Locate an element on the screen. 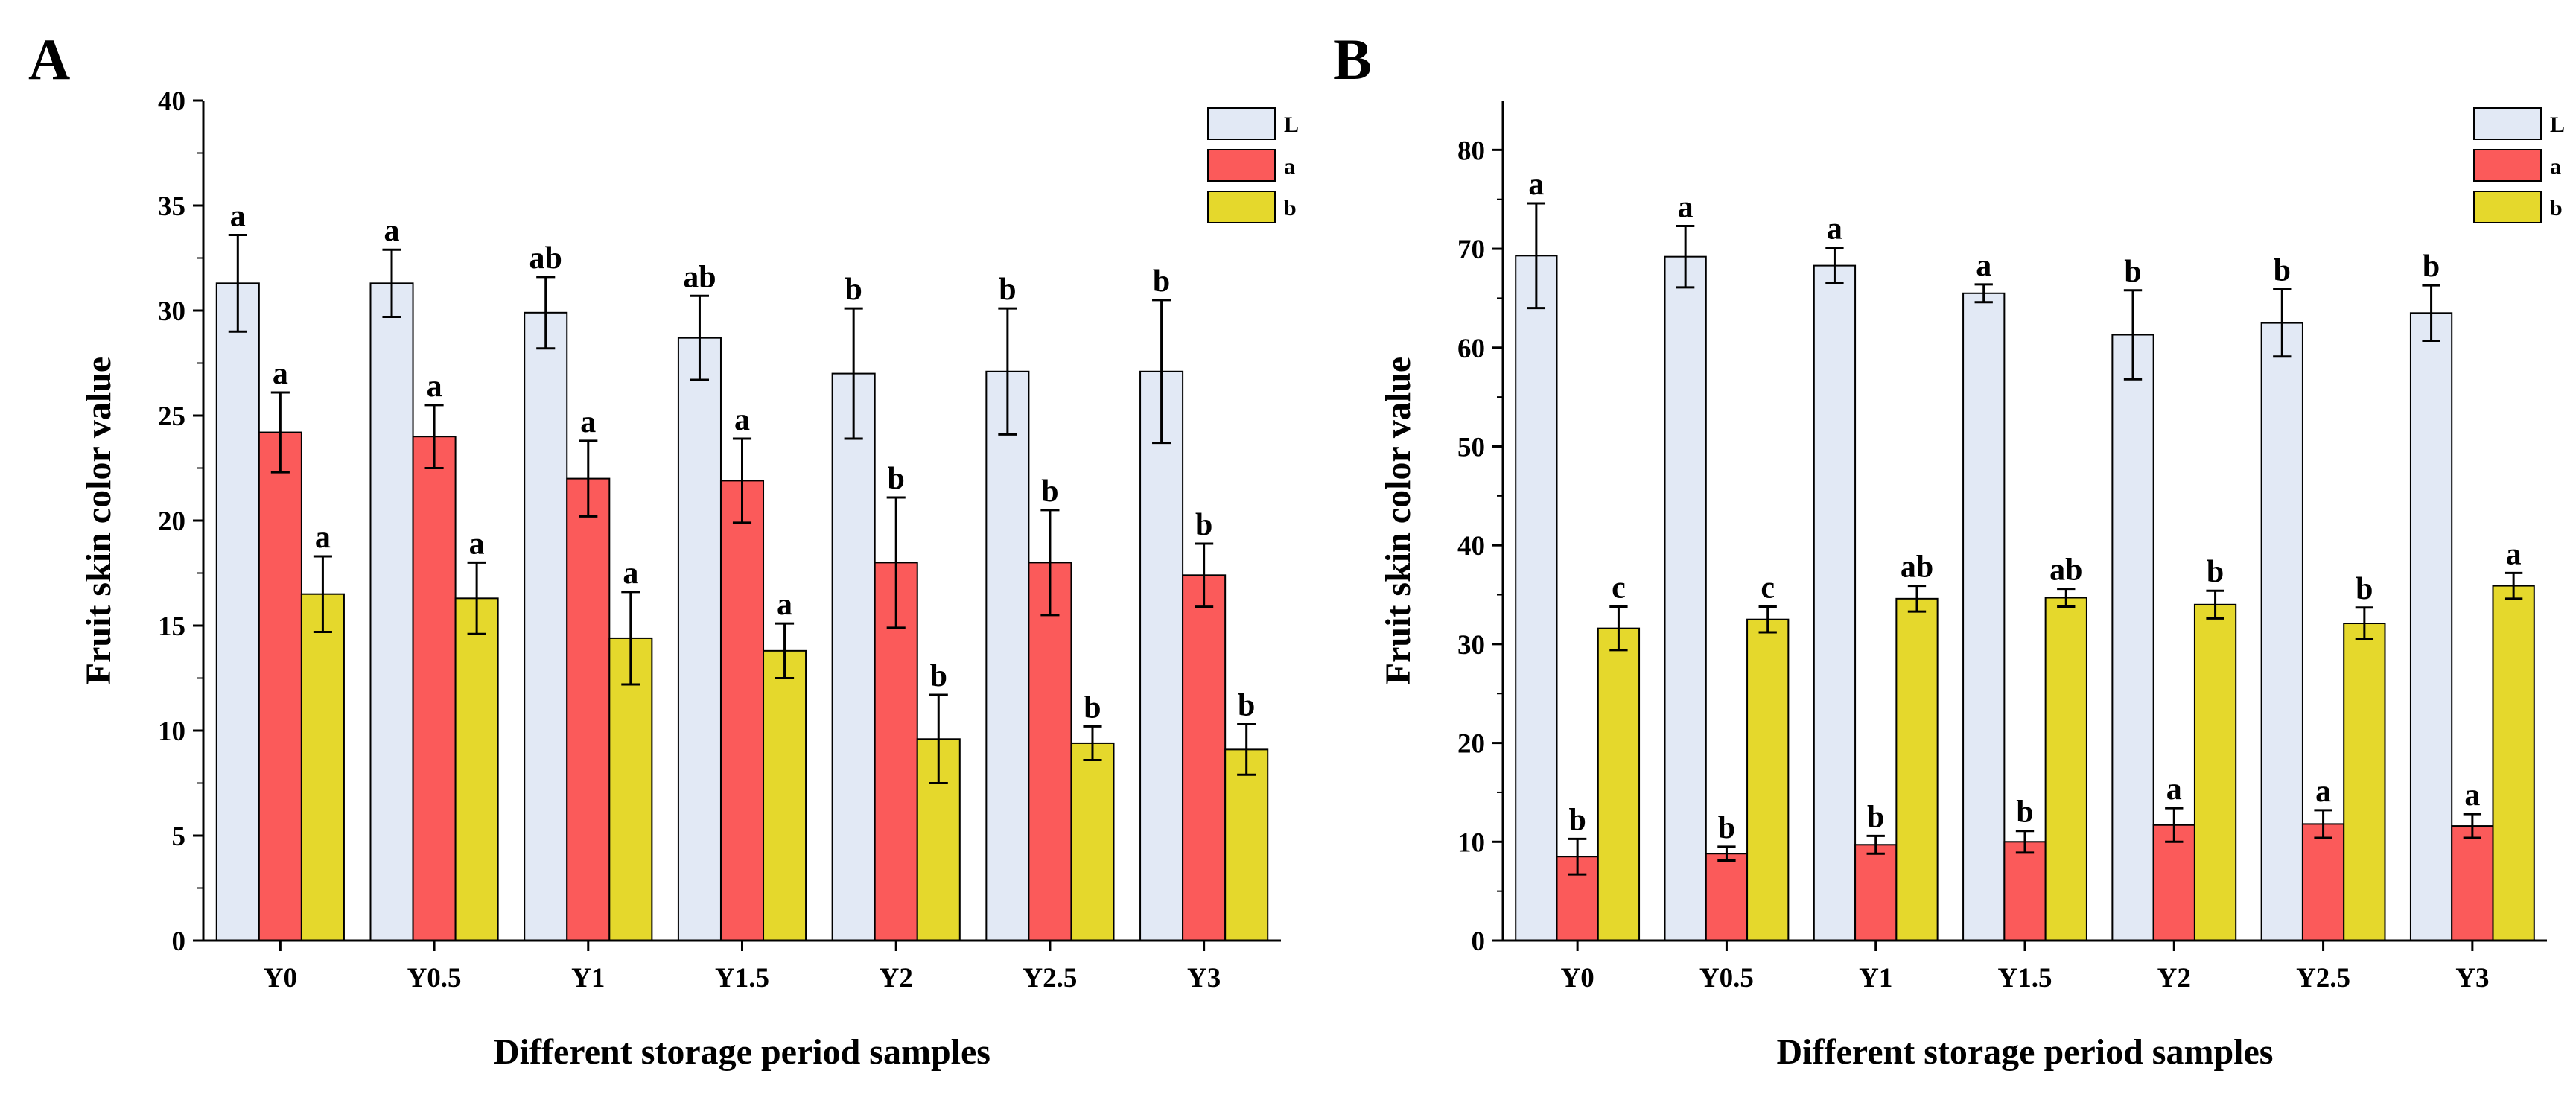 This screenshot has height=1100, width=2576. y-tick-label: 30 is located at coordinates (1471, 645).